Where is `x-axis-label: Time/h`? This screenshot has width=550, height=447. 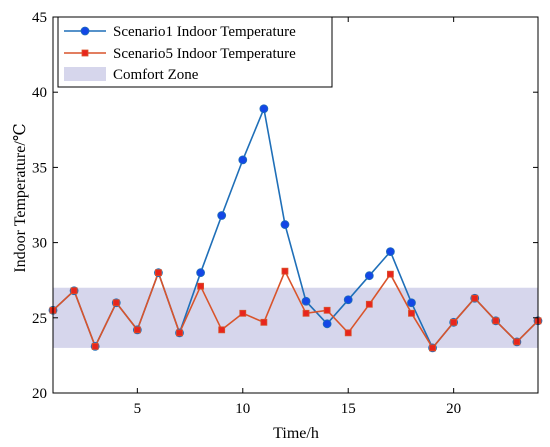
x-axis-label: Time/h is located at coordinates (296, 433).